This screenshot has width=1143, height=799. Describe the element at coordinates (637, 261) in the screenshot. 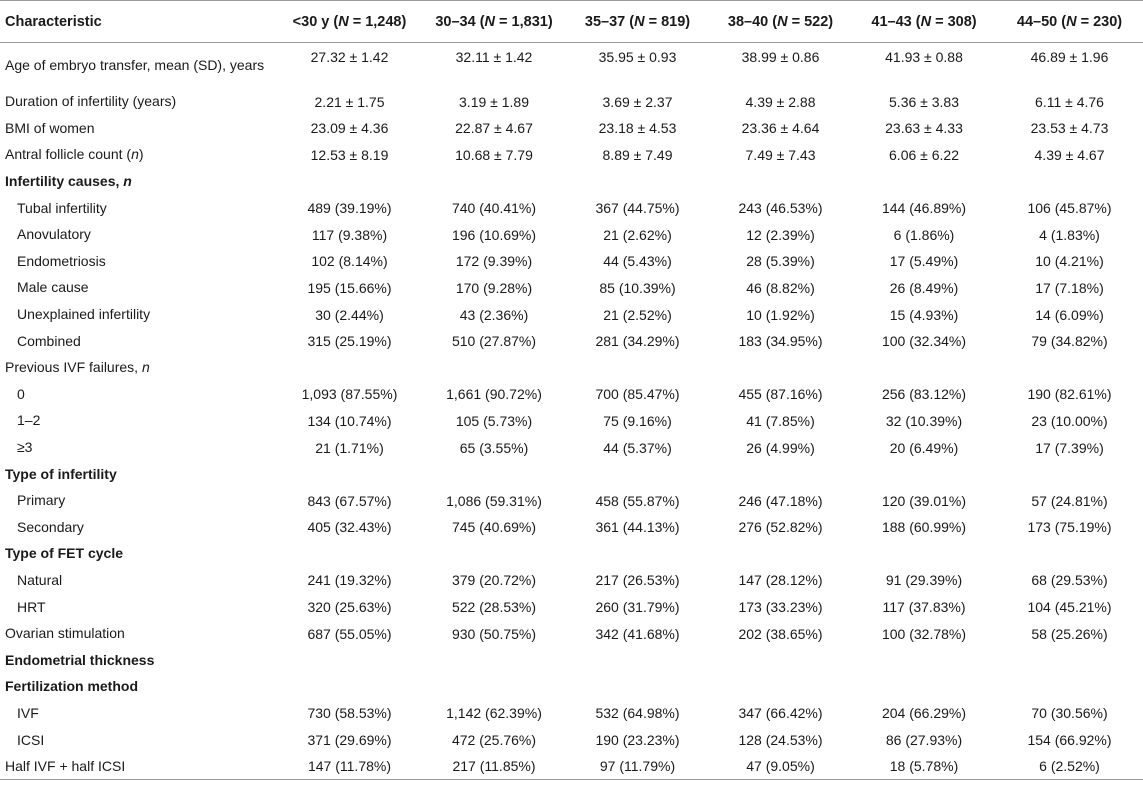

I see `cell-value: 44 (5.43%)` at that location.